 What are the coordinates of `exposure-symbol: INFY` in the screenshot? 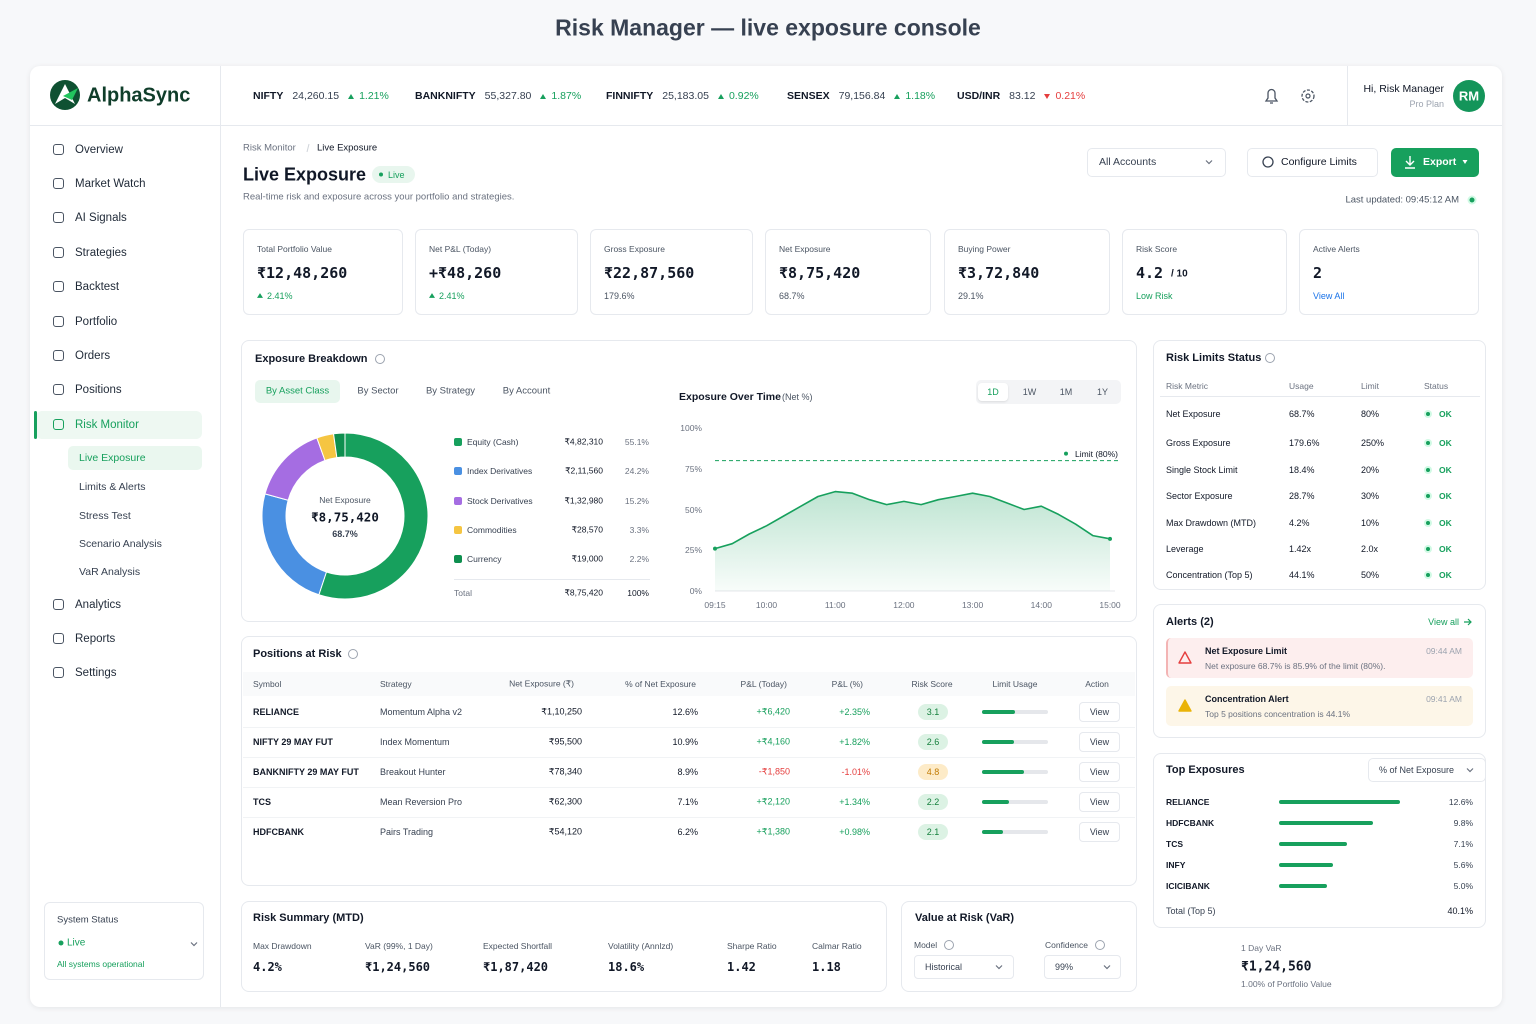 It's located at (1176, 865).